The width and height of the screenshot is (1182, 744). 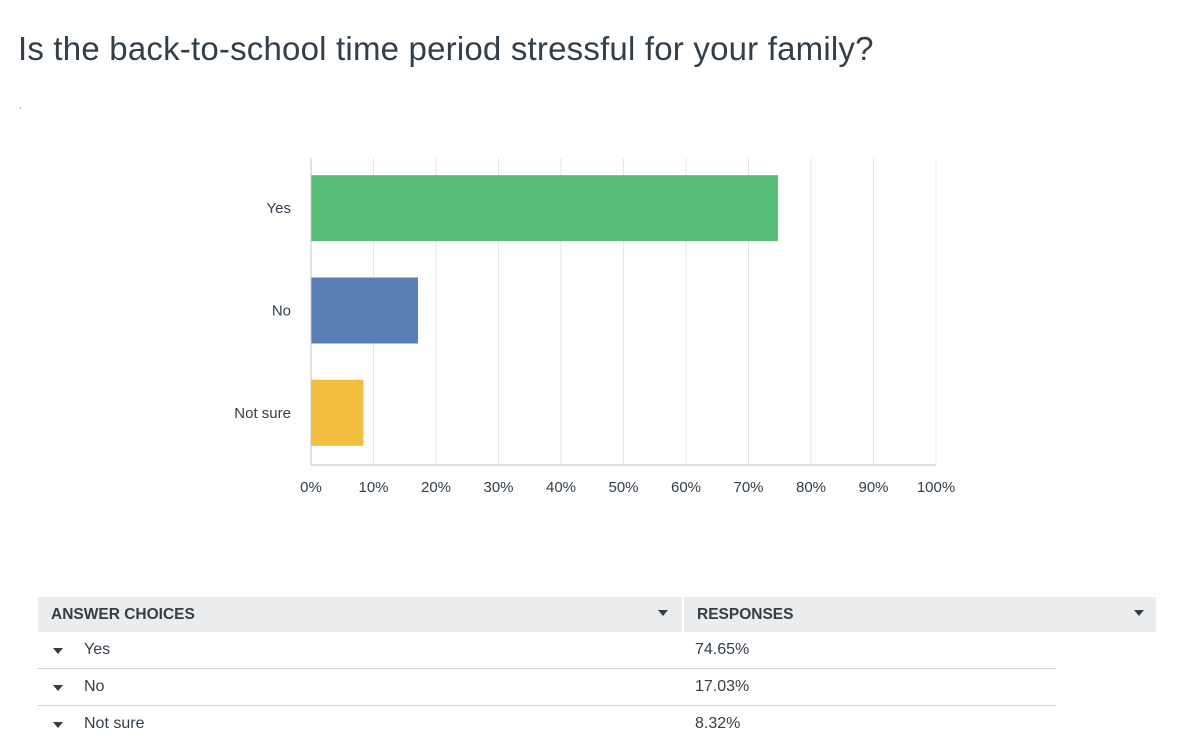 I want to click on response-value: 17.03%, so click(x=722, y=686).